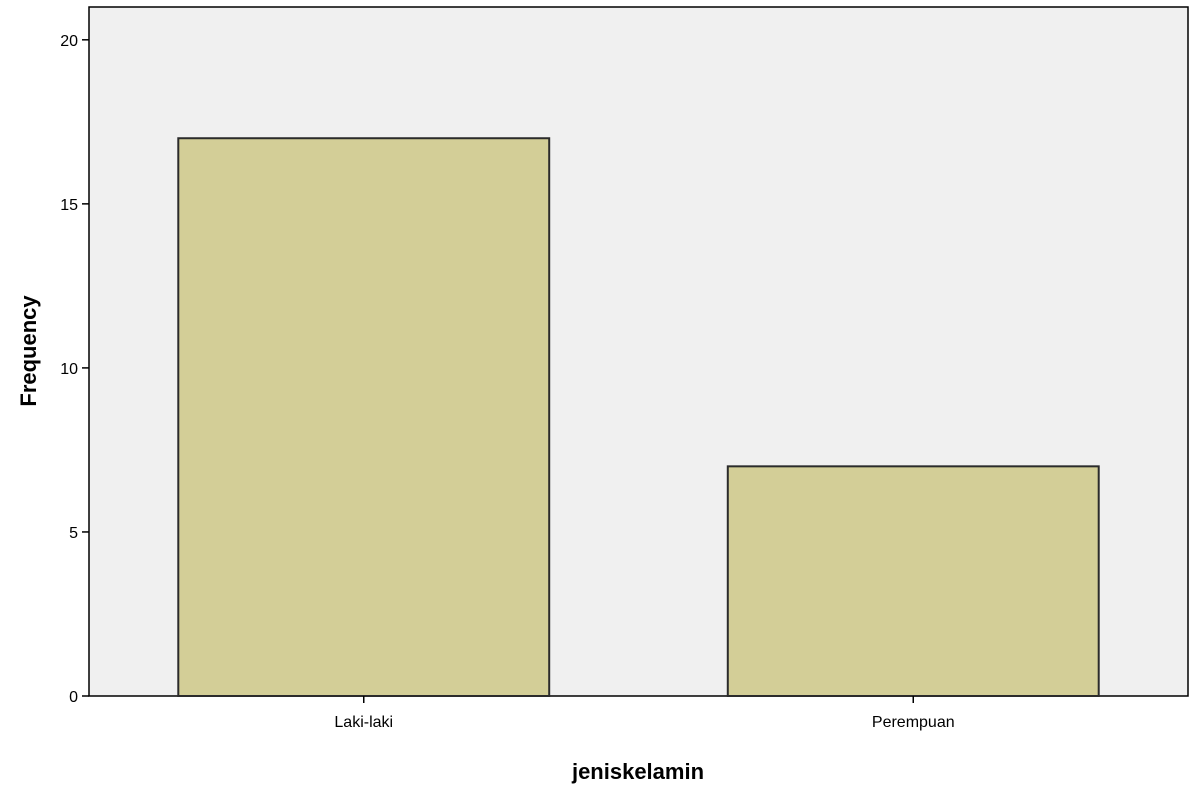 This screenshot has height=793, width=1199. I want to click on y-axis: 0 5 10 15 20, so click(74, 369).